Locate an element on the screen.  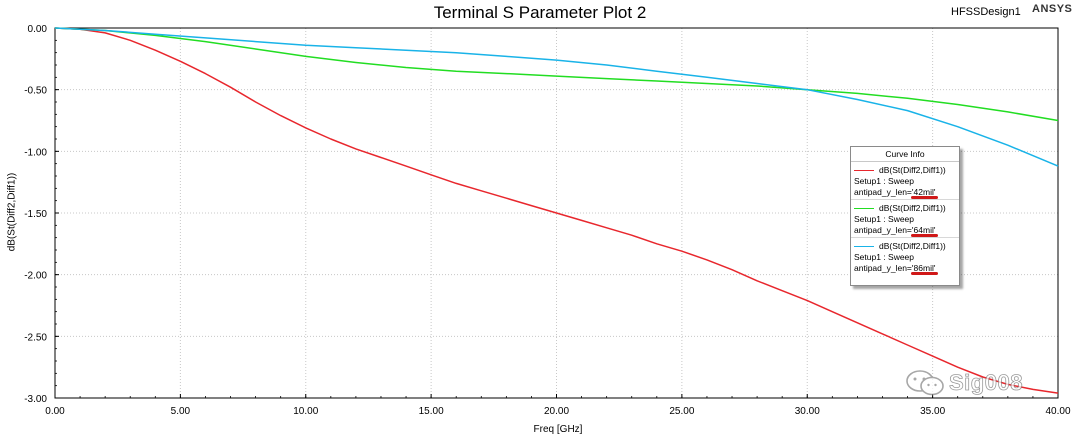
legend-entry-param: antipad_y_len='64mil' is located at coordinates (905, 231).